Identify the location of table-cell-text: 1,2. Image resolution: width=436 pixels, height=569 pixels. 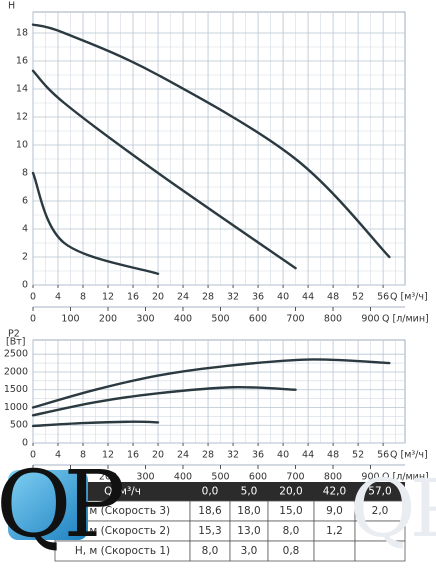
(334, 531).